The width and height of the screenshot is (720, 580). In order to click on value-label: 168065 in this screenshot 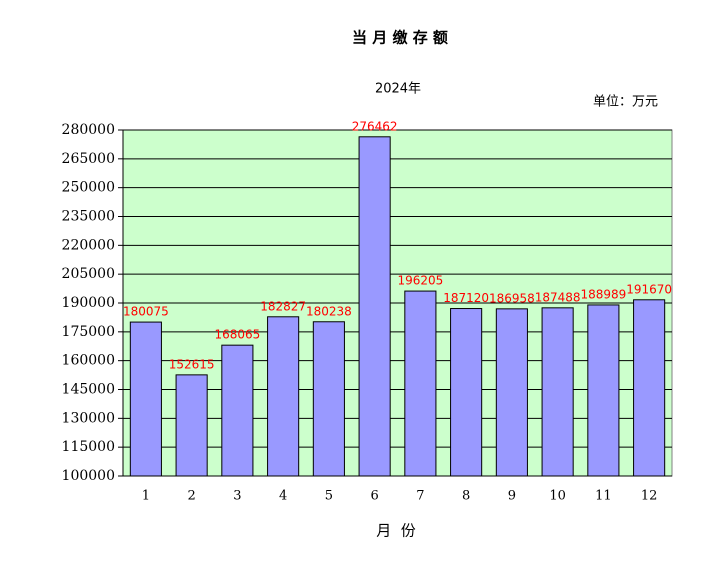, I will do `click(237, 335)`.